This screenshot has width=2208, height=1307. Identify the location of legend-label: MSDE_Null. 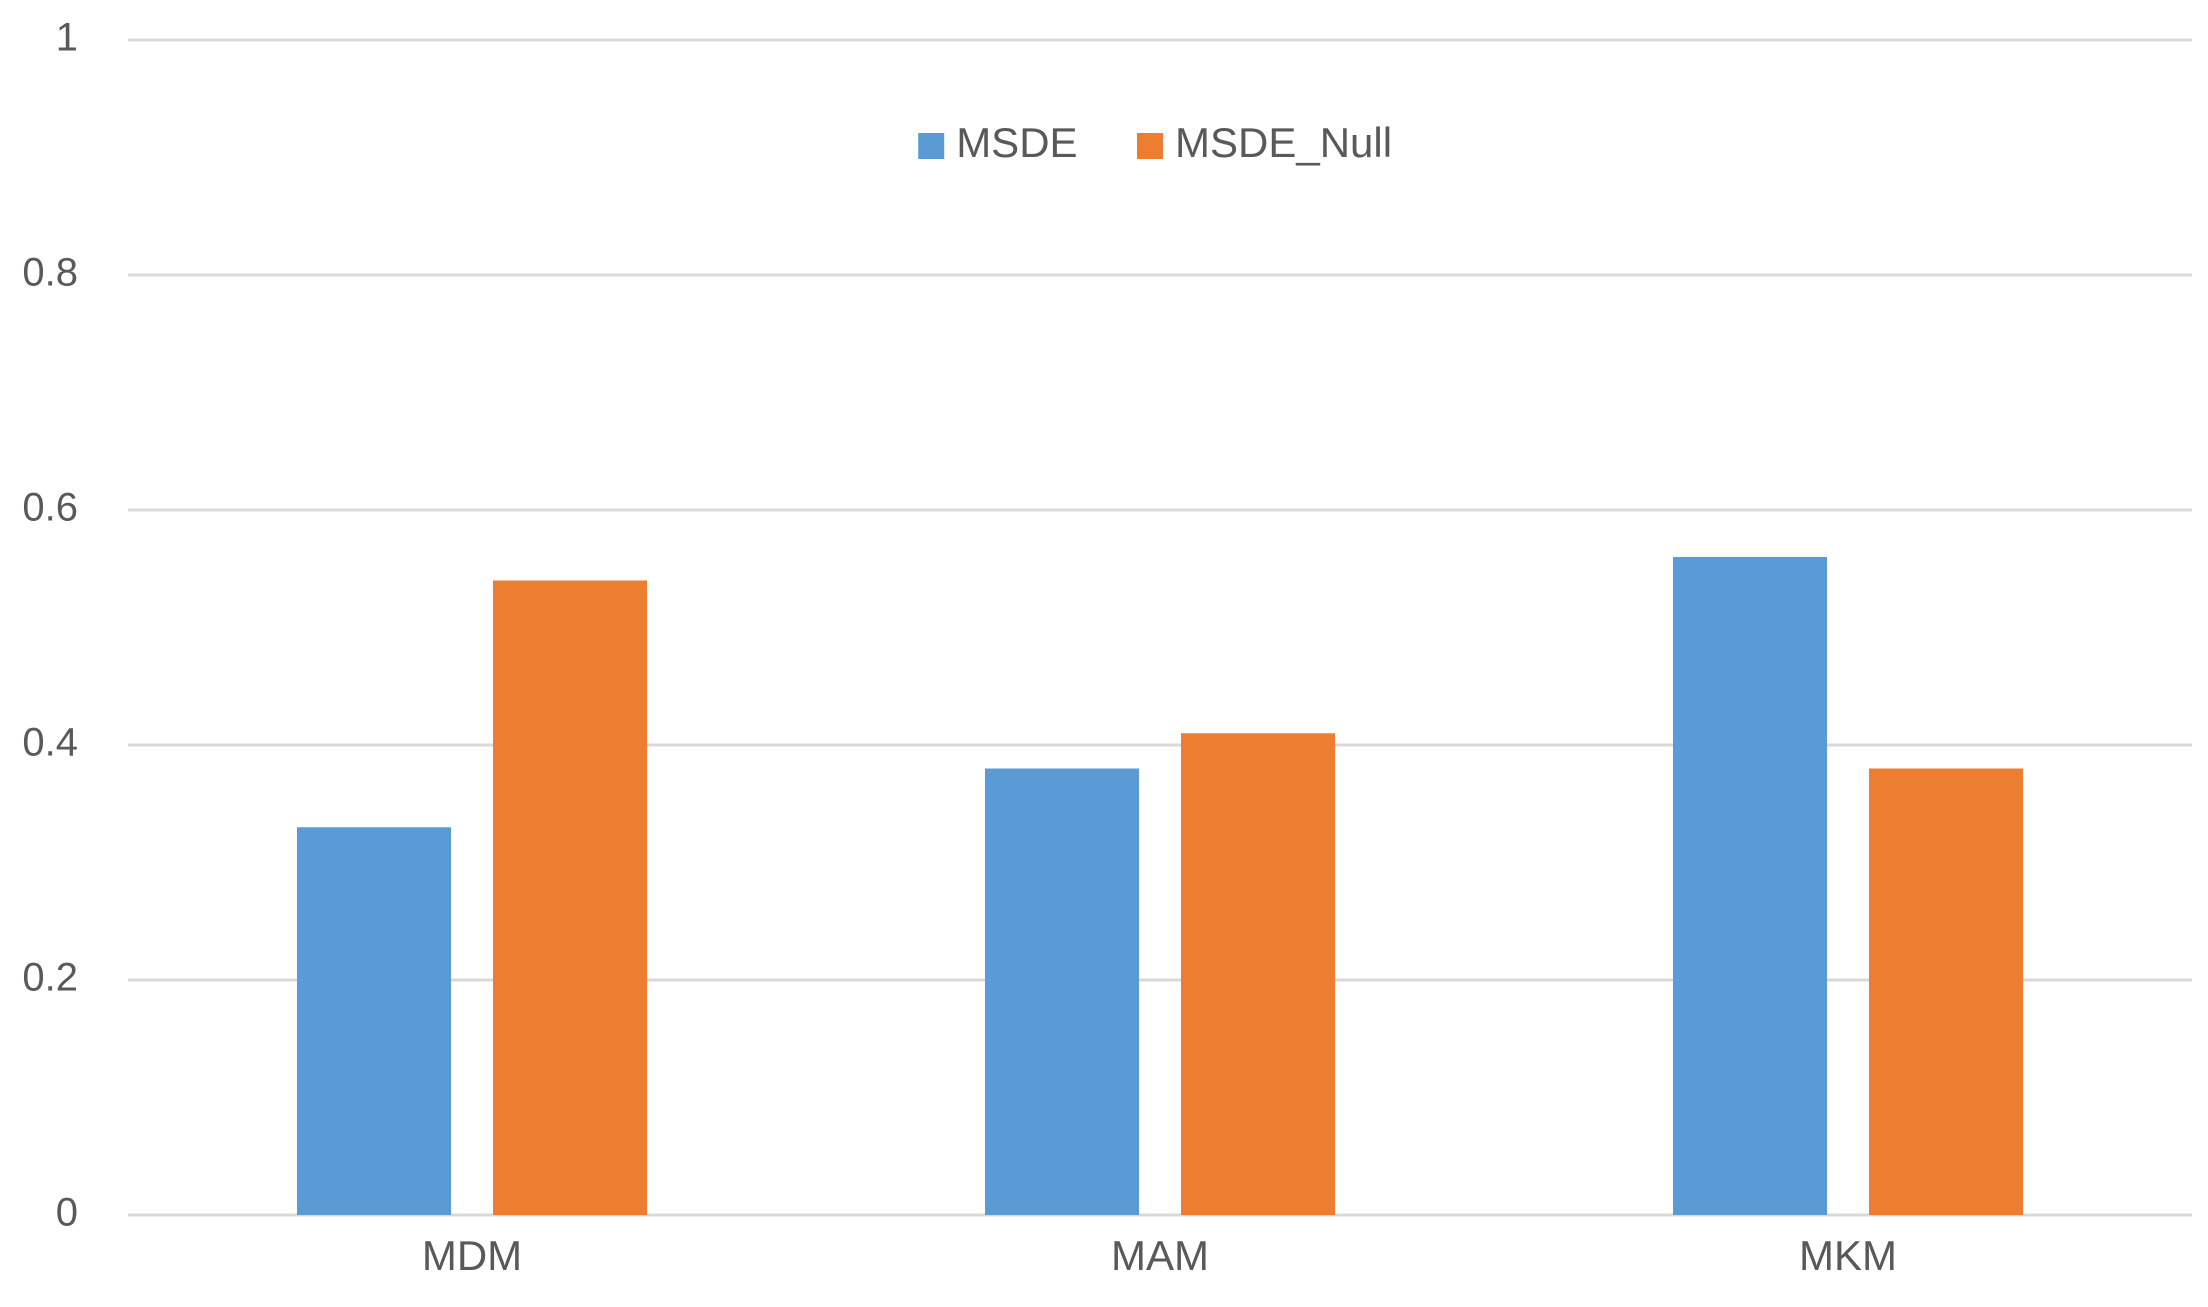
(1283, 142).